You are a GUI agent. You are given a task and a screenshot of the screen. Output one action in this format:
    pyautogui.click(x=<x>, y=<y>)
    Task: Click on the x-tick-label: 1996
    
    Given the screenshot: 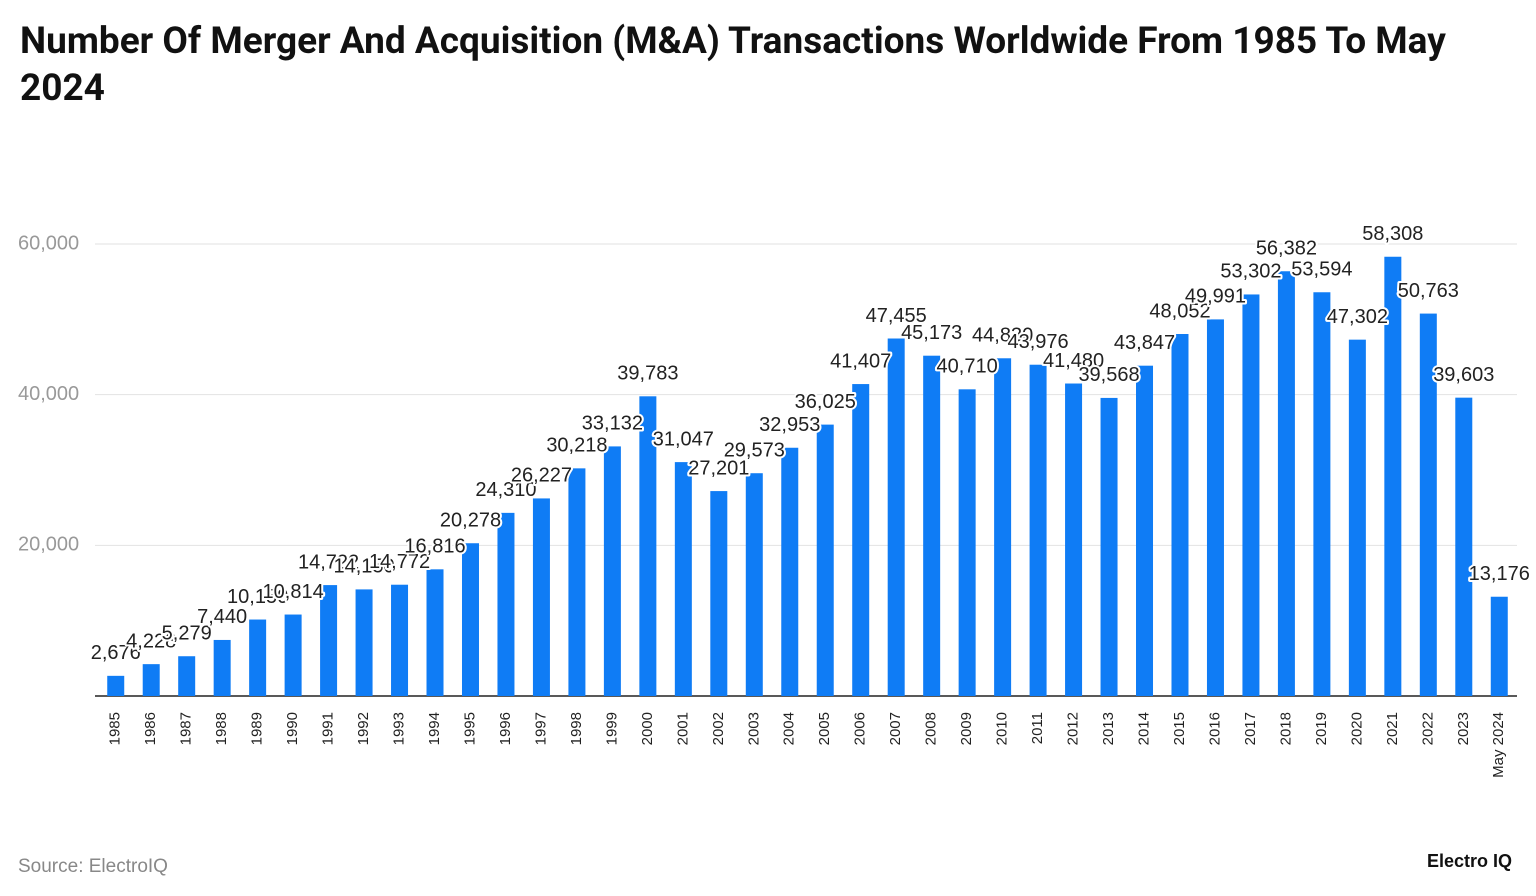 What is the action you would take?
    pyautogui.click(x=505, y=728)
    